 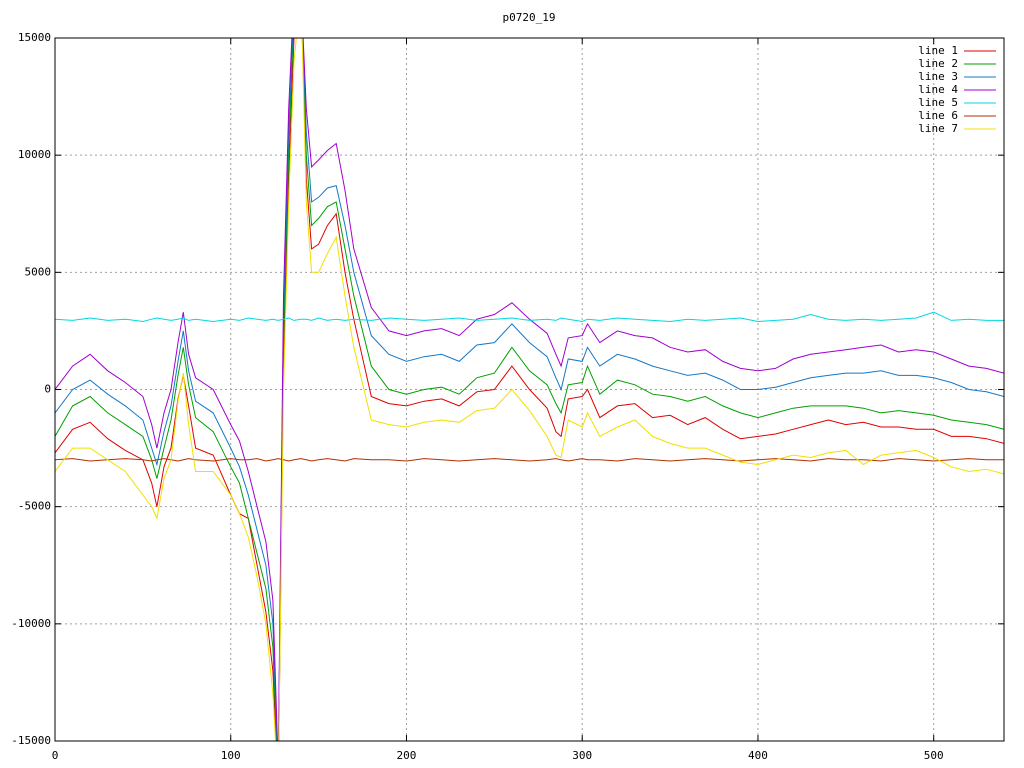 What do you see at coordinates (529, 17) in the screenshot?
I see `chart-title: p0720_19` at bounding box center [529, 17].